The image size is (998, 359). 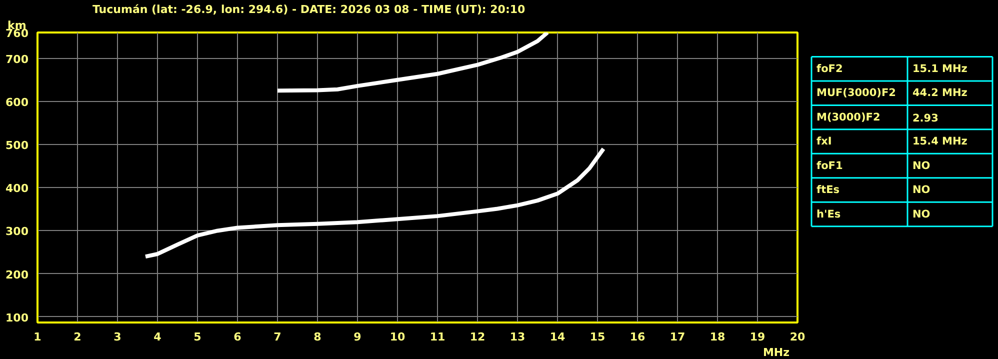 I want to click on x-tick-label: 5, so click(x=198, y=337).